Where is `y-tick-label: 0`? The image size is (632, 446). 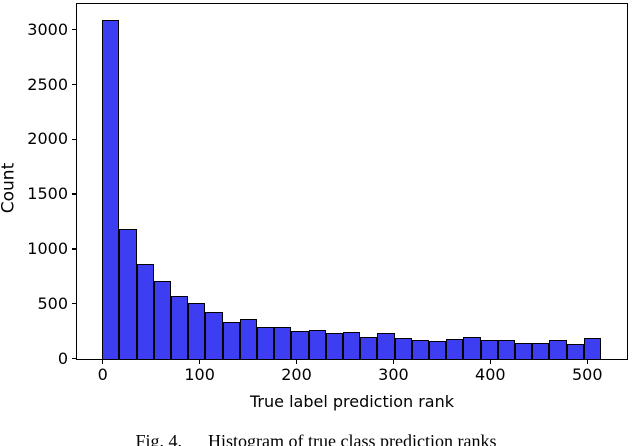
y-tick-label: 0 is located at coordinates (62, 358).